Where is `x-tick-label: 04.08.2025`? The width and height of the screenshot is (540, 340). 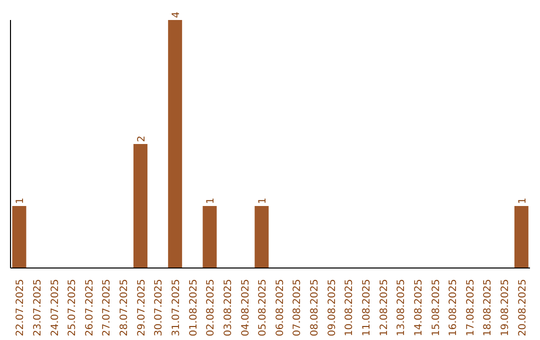 x-tick-label: 04.08.2025 is located at coordinates (246, 307).